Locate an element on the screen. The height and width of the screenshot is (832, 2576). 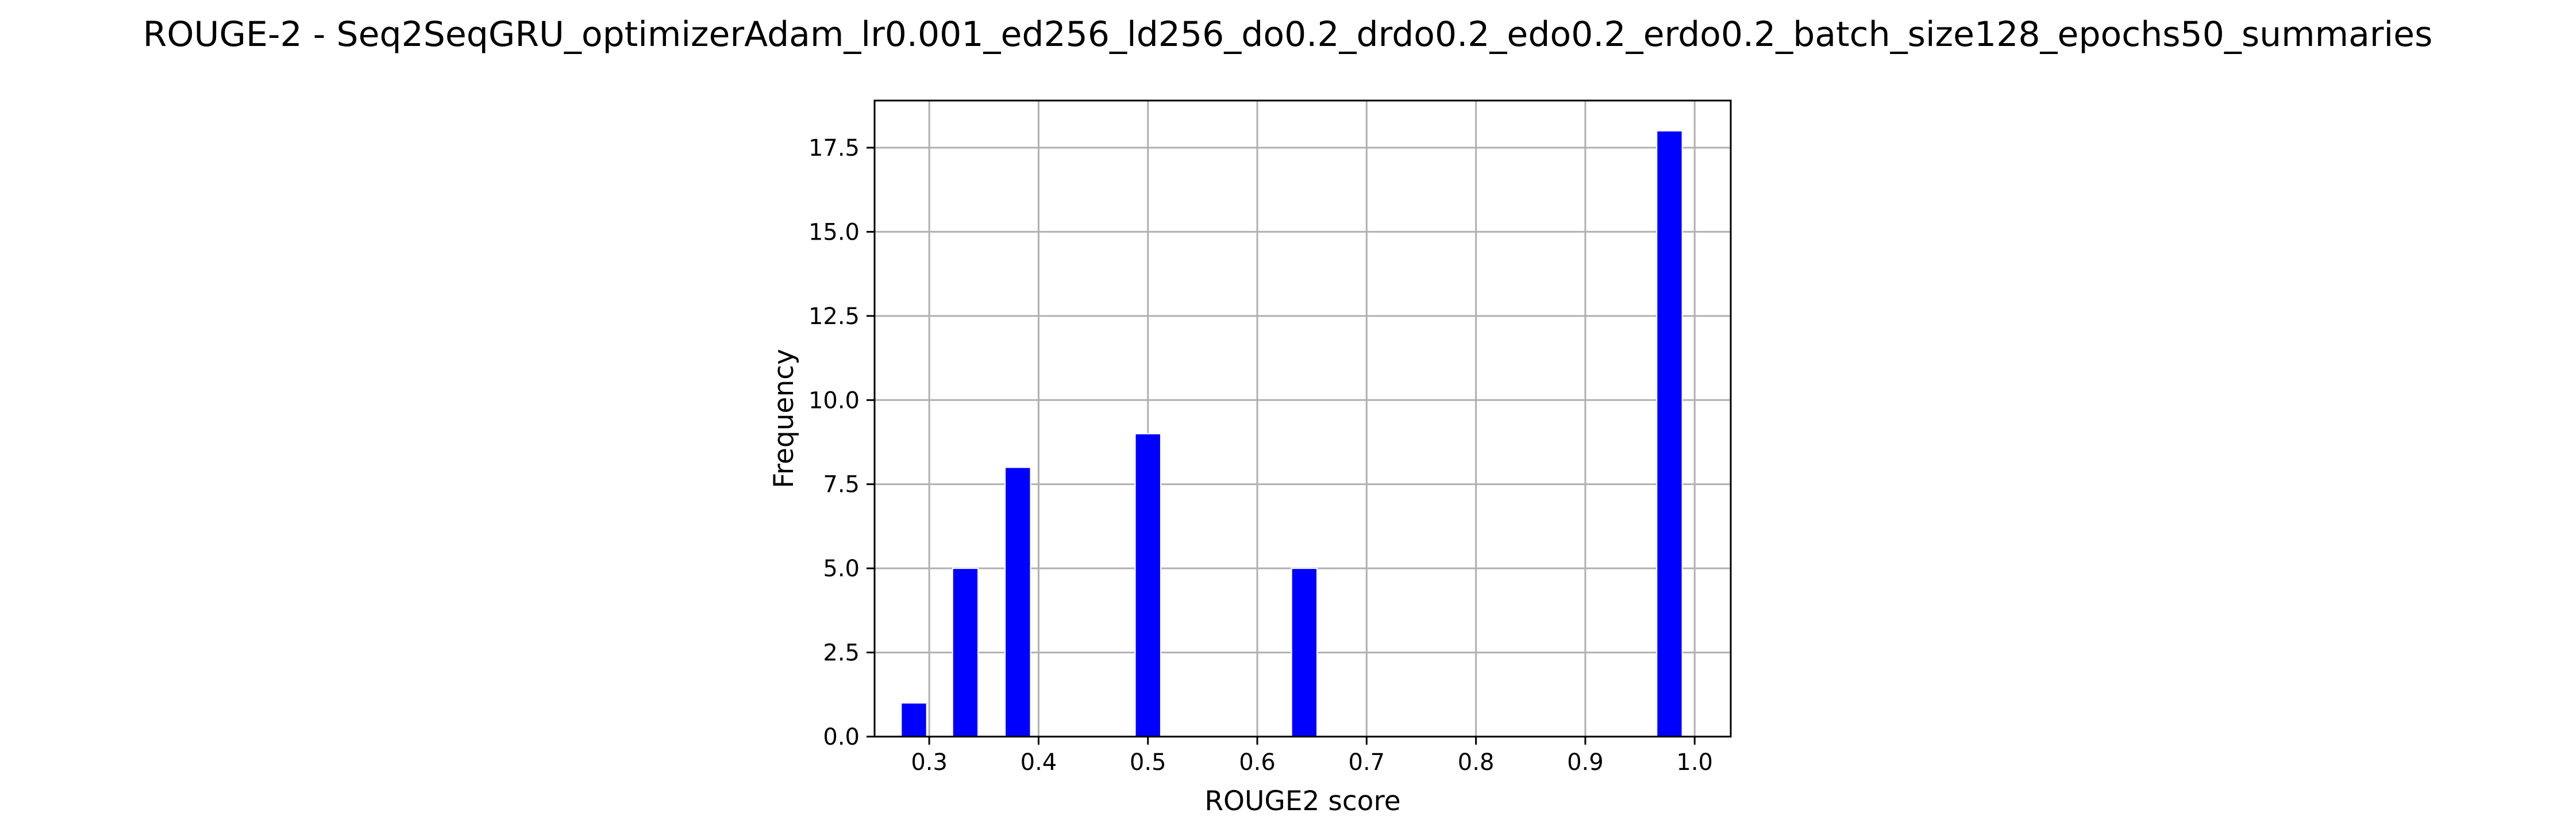
x-tick-label: 0.6 is located at coordinates (1257, 762).